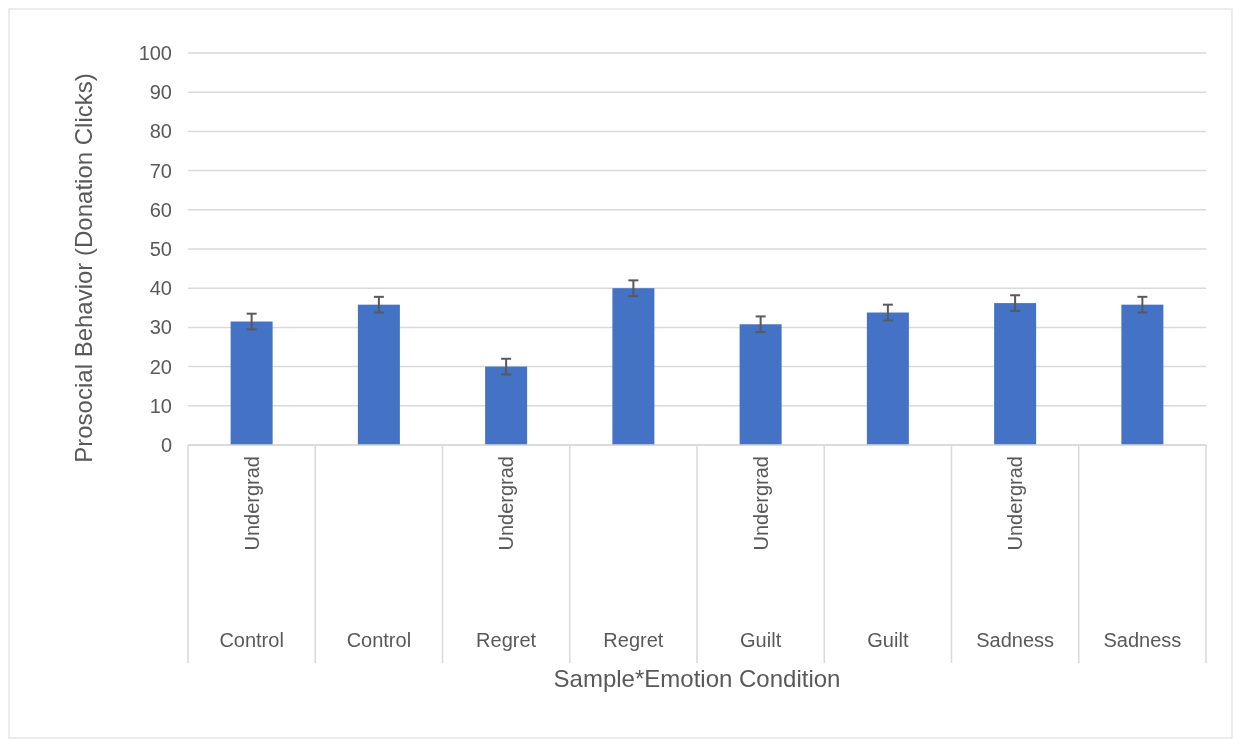 The height and width of the screenshot is (739, 1233). What do you see at coordinates (160, 92) in the screenshot?
I see `y-tick-label: 90` at bounding box center [160, 92].